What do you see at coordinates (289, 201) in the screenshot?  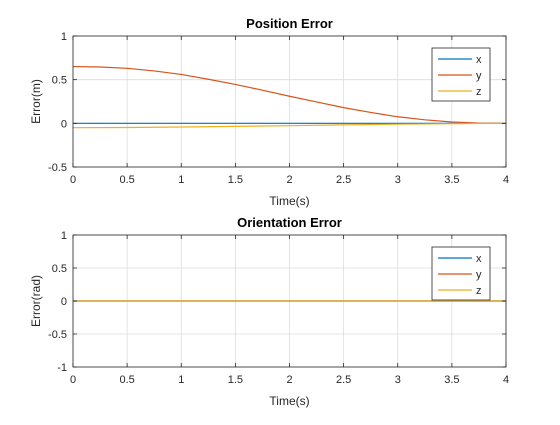 I see `chart-1-x-axis-label: Time(s)` at bounding box center [289, 201].